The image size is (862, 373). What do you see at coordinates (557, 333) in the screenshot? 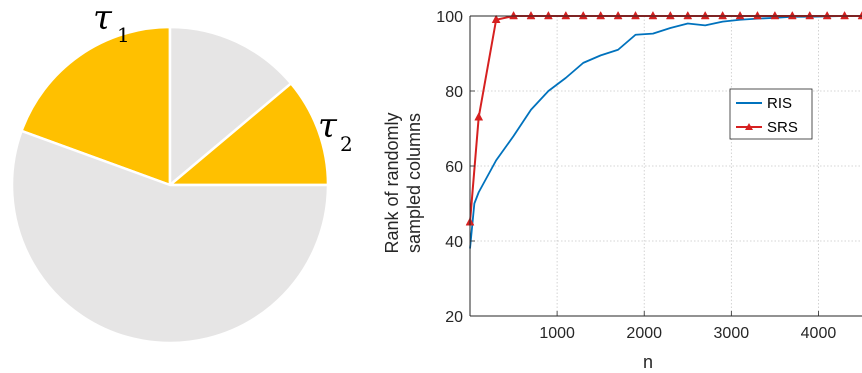
I see `x-tick-label-0: 1000` at bounding box center [557, 333].